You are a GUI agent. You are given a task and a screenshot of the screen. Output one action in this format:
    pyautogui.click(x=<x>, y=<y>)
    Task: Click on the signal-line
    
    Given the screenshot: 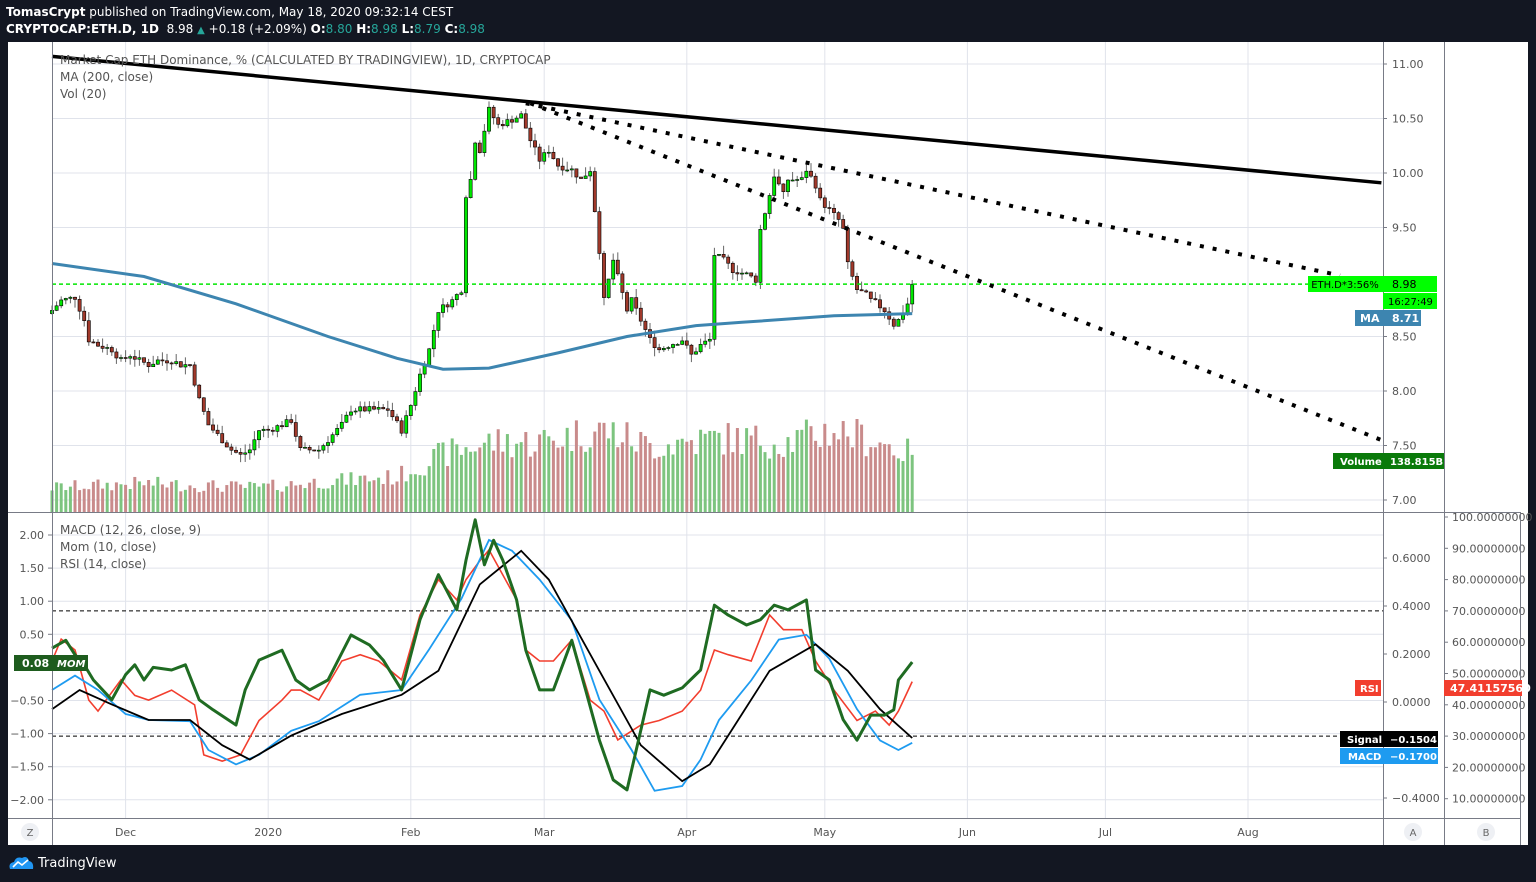 What is the action you would take?
    pyautogui.click(x=482, y=666)
    